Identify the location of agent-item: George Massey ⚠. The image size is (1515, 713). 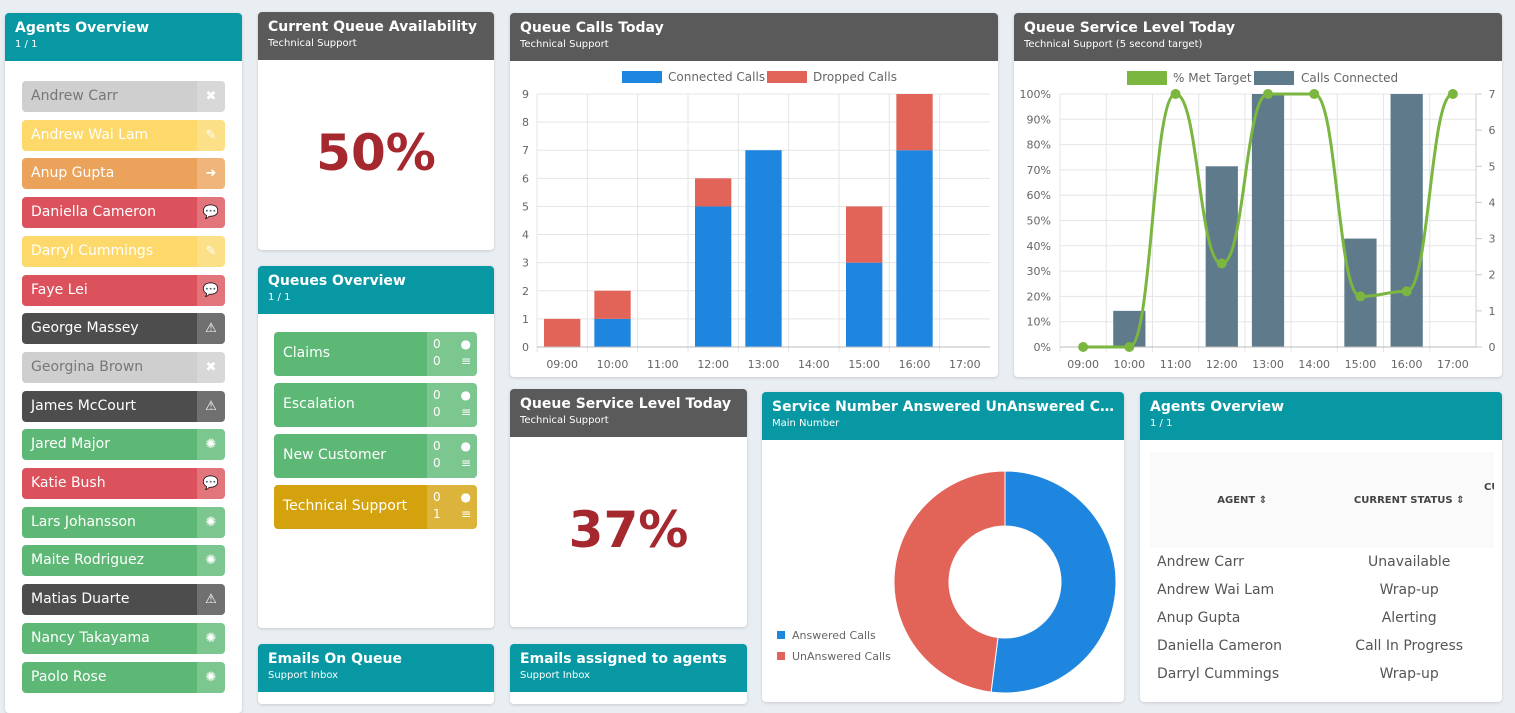
(123, 329).